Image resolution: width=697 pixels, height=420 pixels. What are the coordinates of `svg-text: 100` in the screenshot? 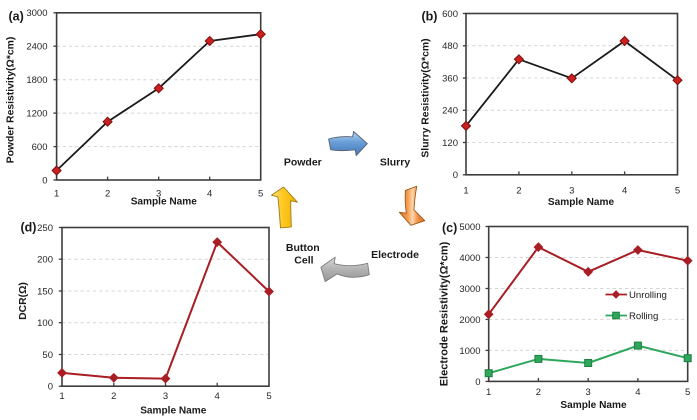 It's located at (45, 323).